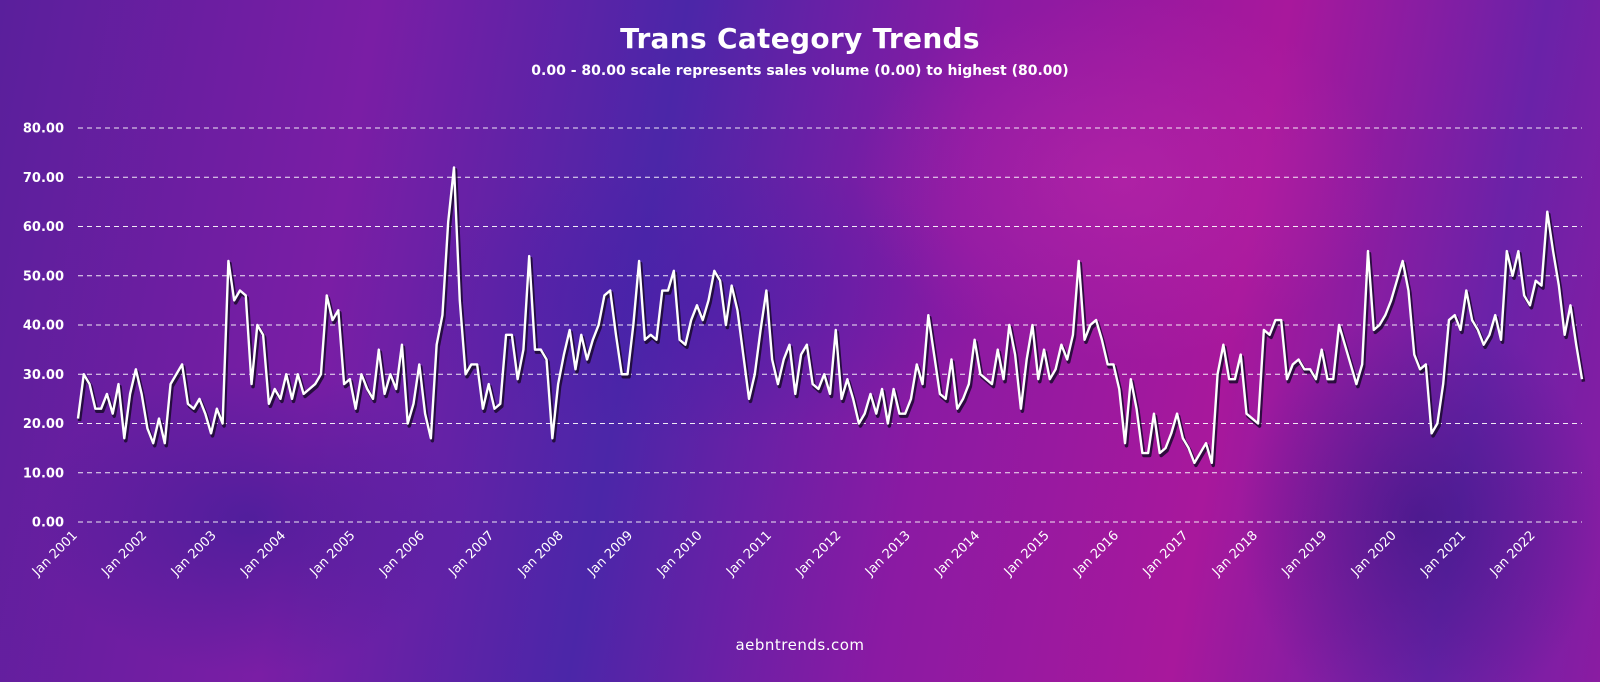 Image resolution: width=1600 pixels, height=682 pixels. What do you see at coordinates (43, 178) in the screenshot?
I see `y-tick-label: 70.00` at bounding box center [43, 178].